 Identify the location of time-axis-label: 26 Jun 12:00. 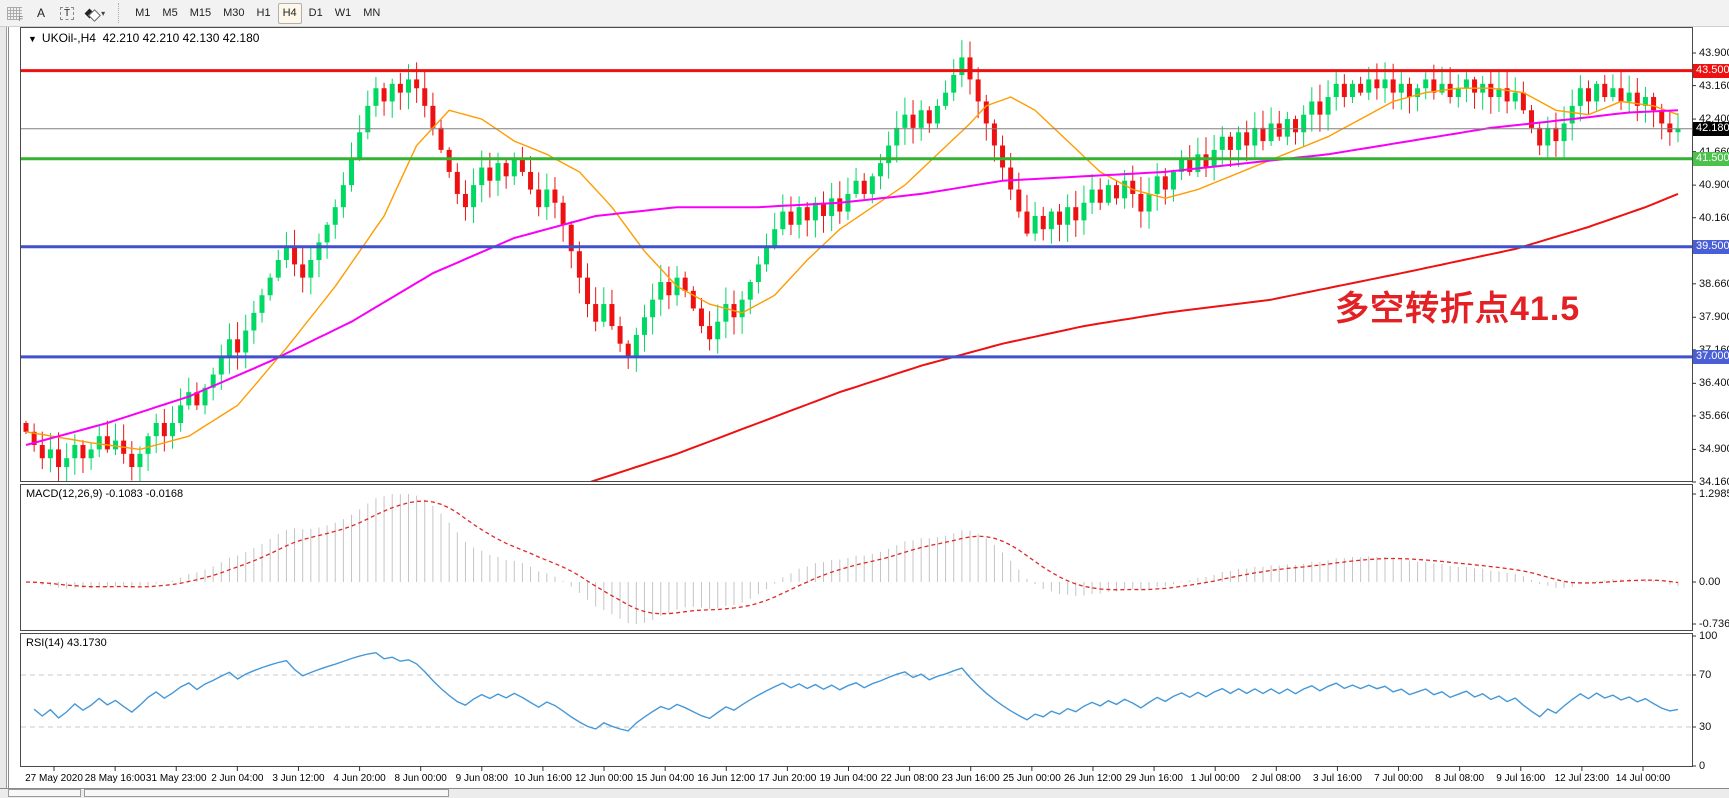
(1093, 778).